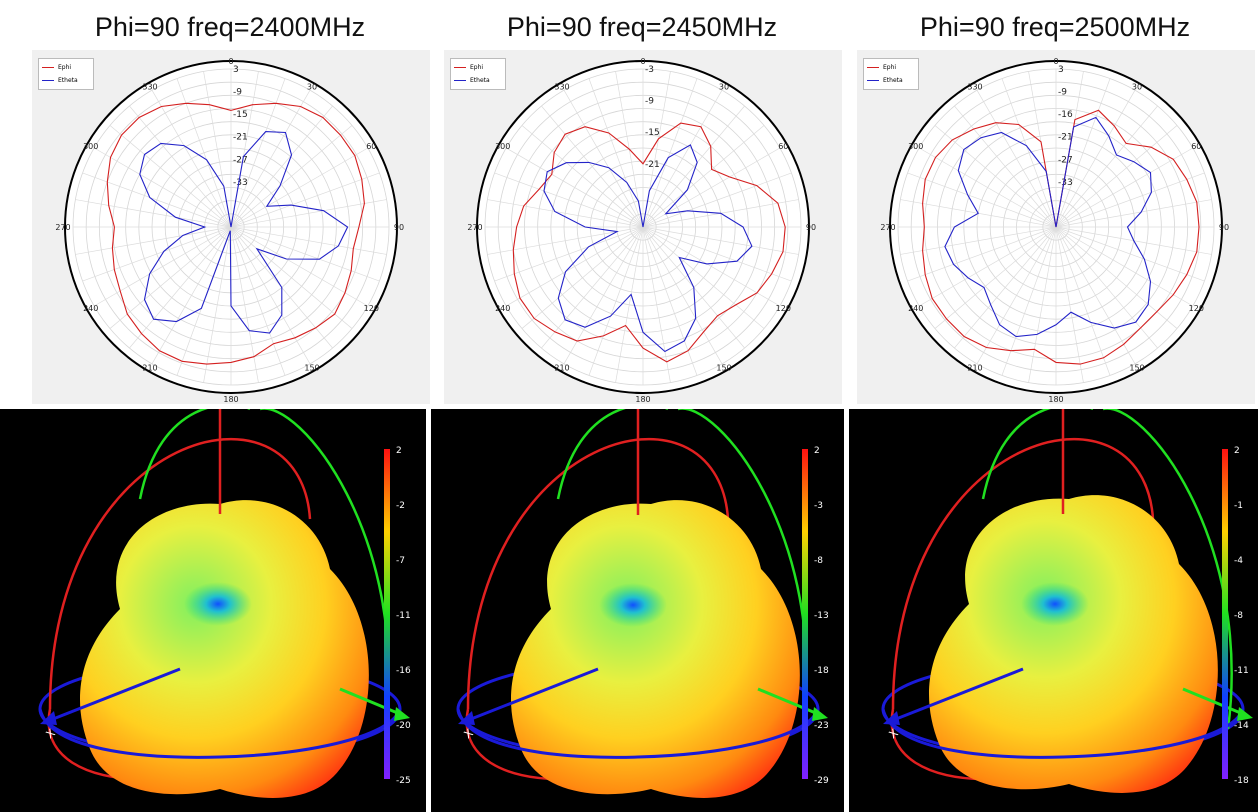  What do you see at coordinates (818, 506) in the screenshot?
I see `colorbar-tick-label: -3` at bounding box center [818, 506].